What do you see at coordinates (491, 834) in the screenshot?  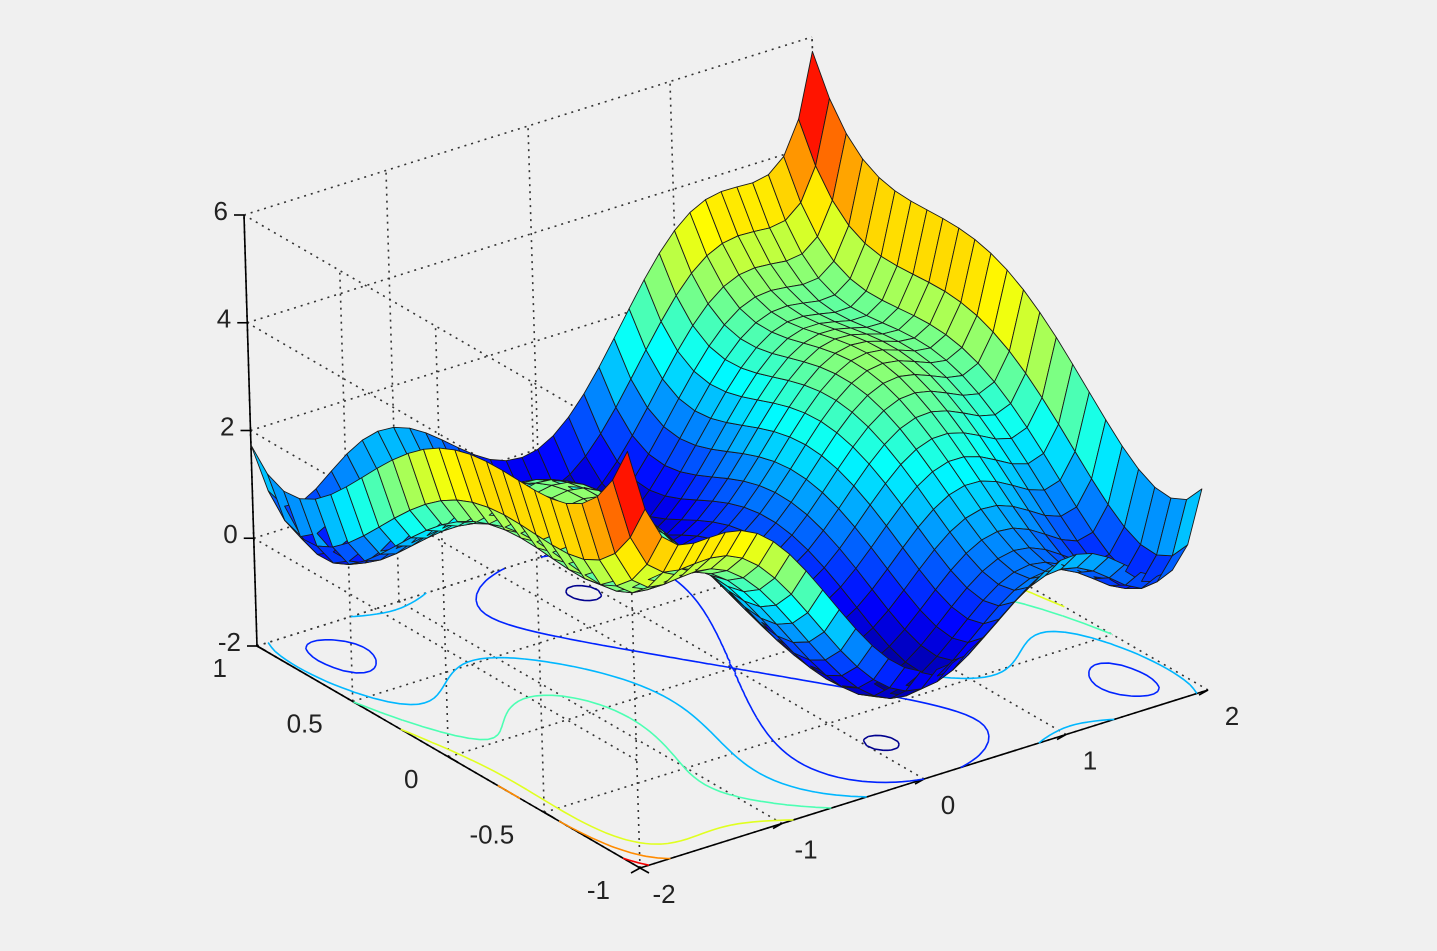 I see `y-tick-label: -0.5` at bounding box center [491, 834].